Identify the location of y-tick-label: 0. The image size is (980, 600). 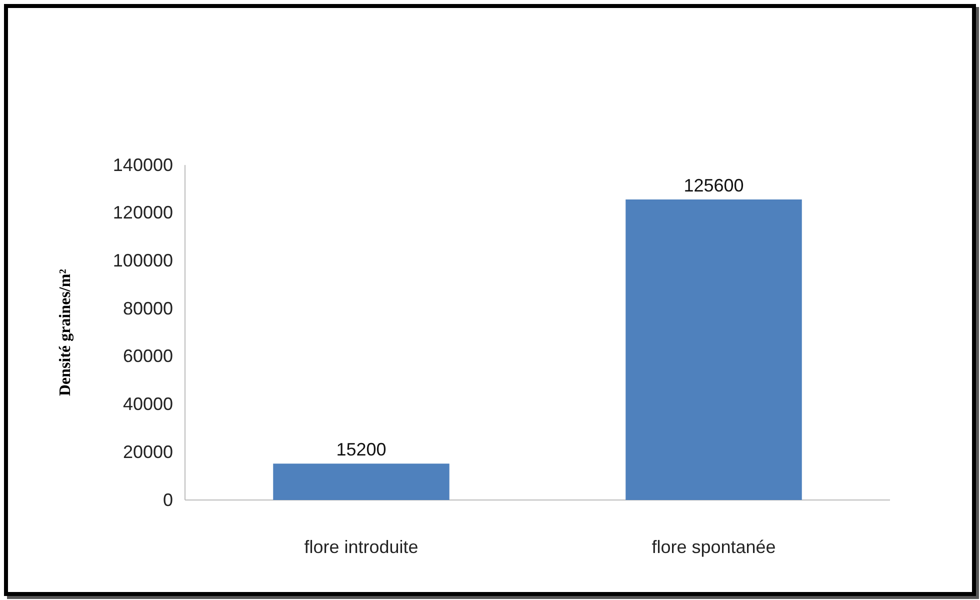
(167, 500).